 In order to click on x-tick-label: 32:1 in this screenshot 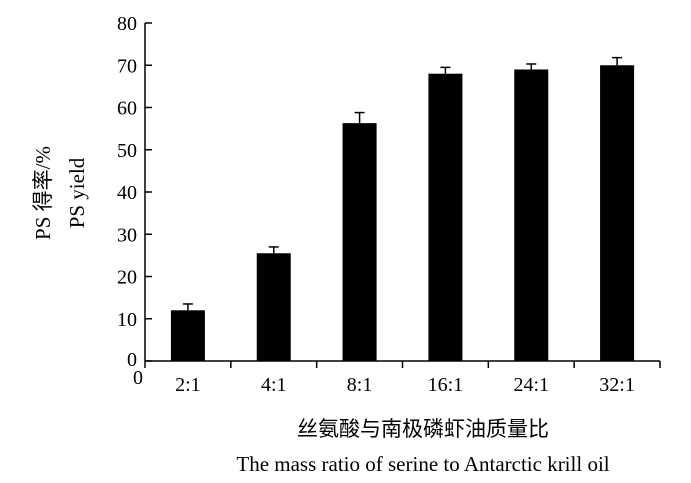, I will do `click(617, 385)`.